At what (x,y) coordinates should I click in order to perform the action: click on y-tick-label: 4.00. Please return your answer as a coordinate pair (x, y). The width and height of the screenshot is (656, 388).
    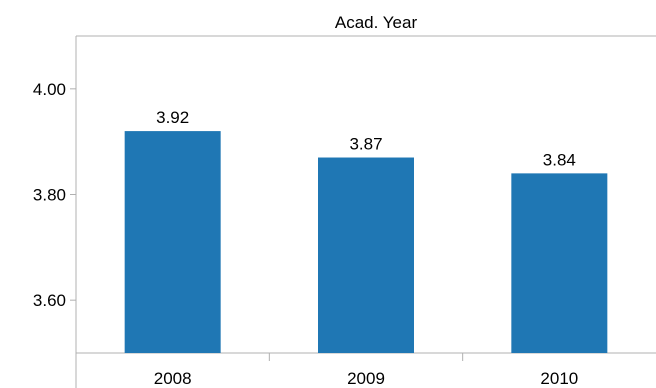
    Looking at the image, I should click on (49, 89).